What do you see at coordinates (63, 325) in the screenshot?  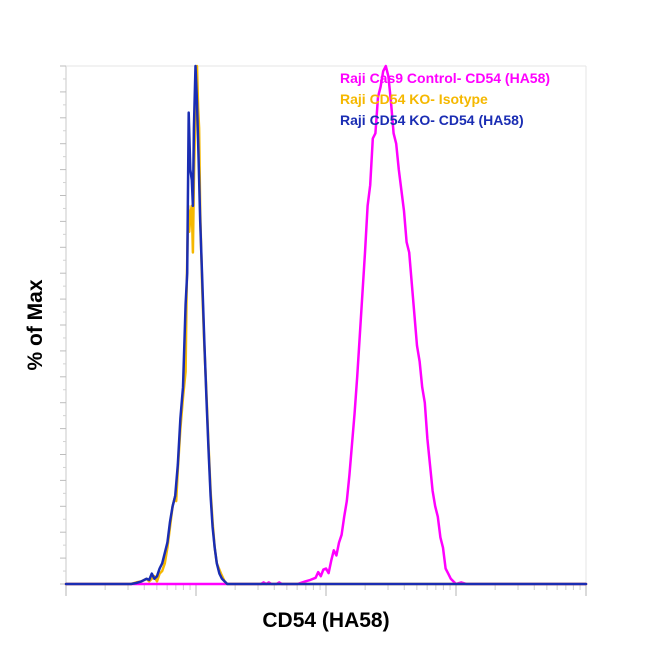 I see `y-axis-ticks` at bounding box center [63, 325].